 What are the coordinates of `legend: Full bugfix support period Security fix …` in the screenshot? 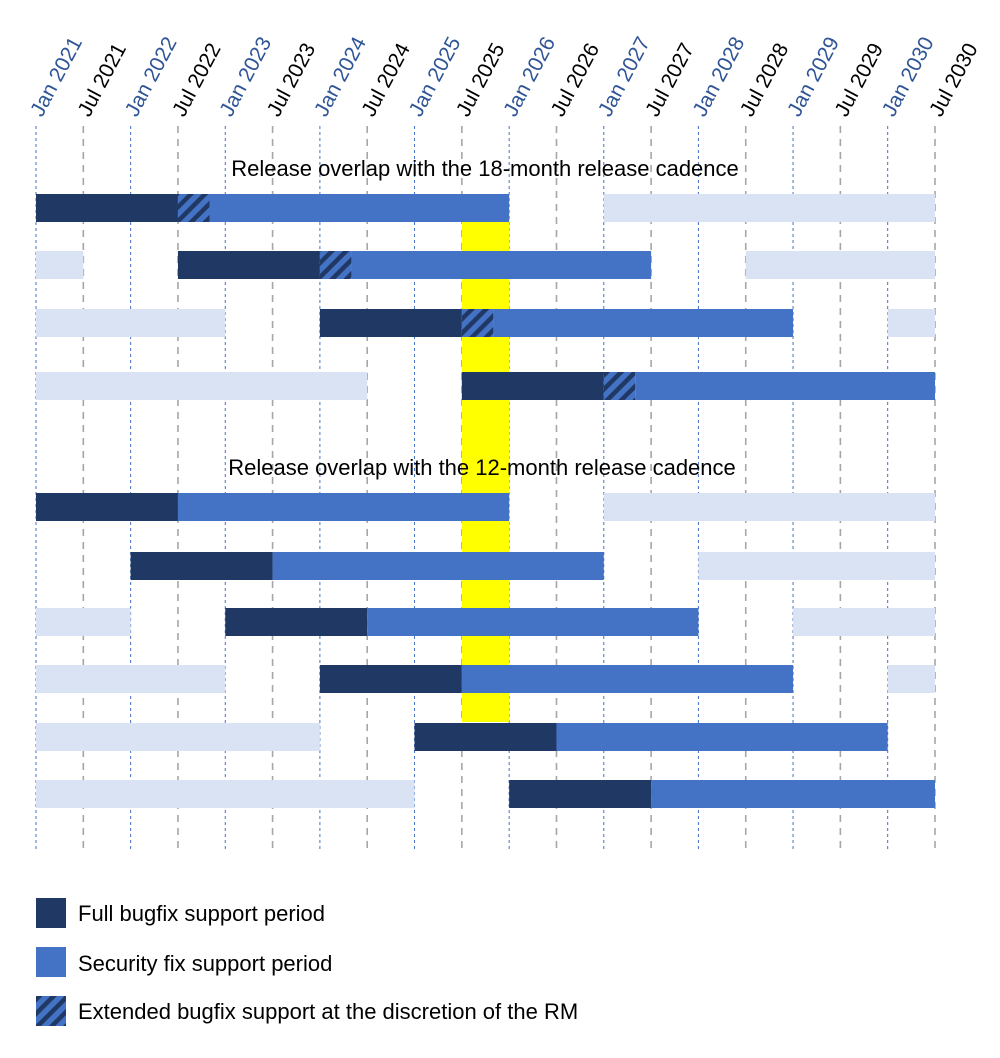 It's located at (307, 962).